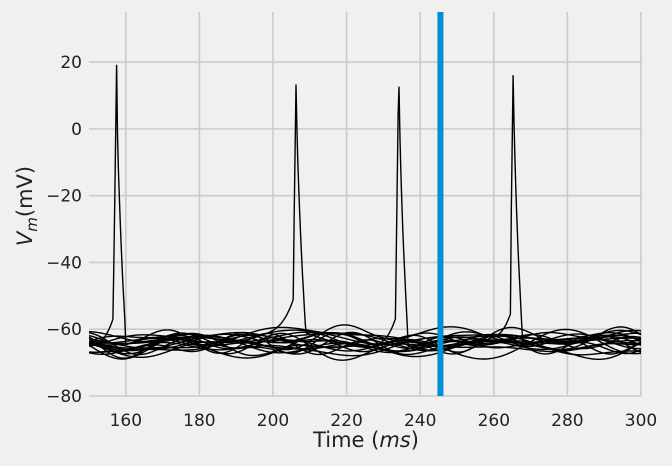  Describe the element at coordinates (346, 421) in the screenshot. I see `x-tick-label: 220` at that location.